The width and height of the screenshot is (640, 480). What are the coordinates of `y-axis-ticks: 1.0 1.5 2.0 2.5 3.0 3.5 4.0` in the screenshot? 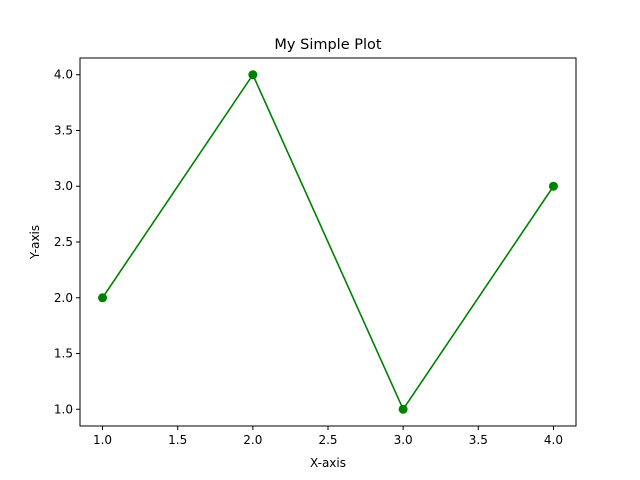 It's located at (67, 242).